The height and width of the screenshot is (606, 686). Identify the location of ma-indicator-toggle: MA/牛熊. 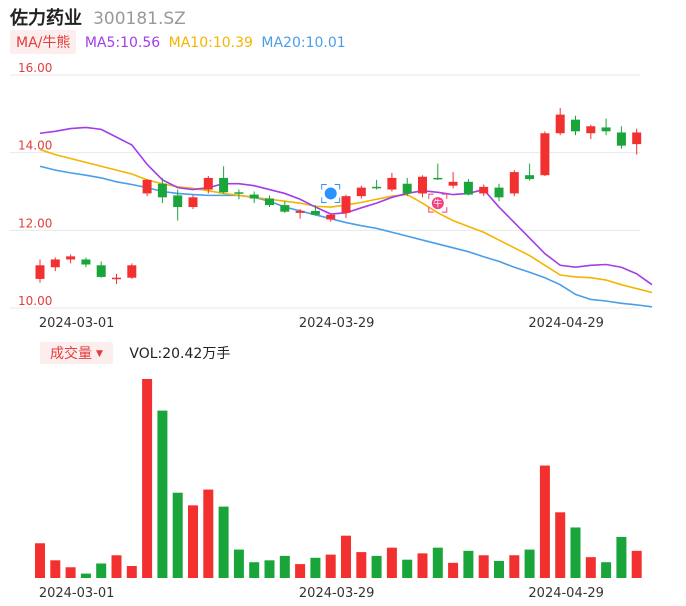
(43, 42).